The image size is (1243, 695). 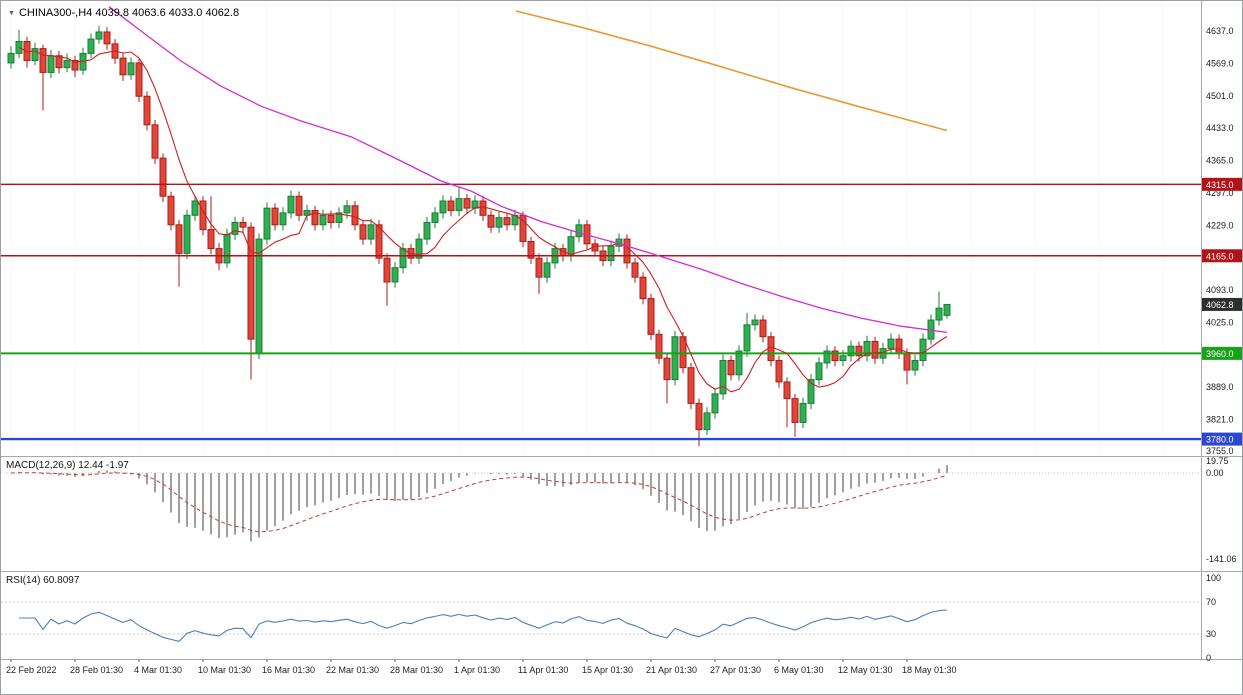 What do you see at coordinates (1220, 225) in the screenshot?
I see `svg-text: 4229.0` at bounding box center [1220, 225].